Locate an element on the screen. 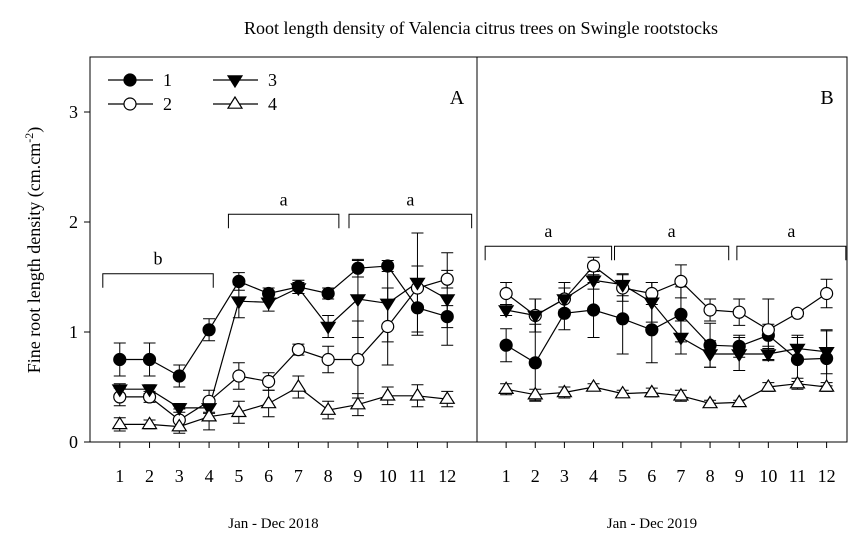 Image resolution: width=848 pixels, height=538 pixels. y-tick-label: 1 is located at coordinates (73, 332).